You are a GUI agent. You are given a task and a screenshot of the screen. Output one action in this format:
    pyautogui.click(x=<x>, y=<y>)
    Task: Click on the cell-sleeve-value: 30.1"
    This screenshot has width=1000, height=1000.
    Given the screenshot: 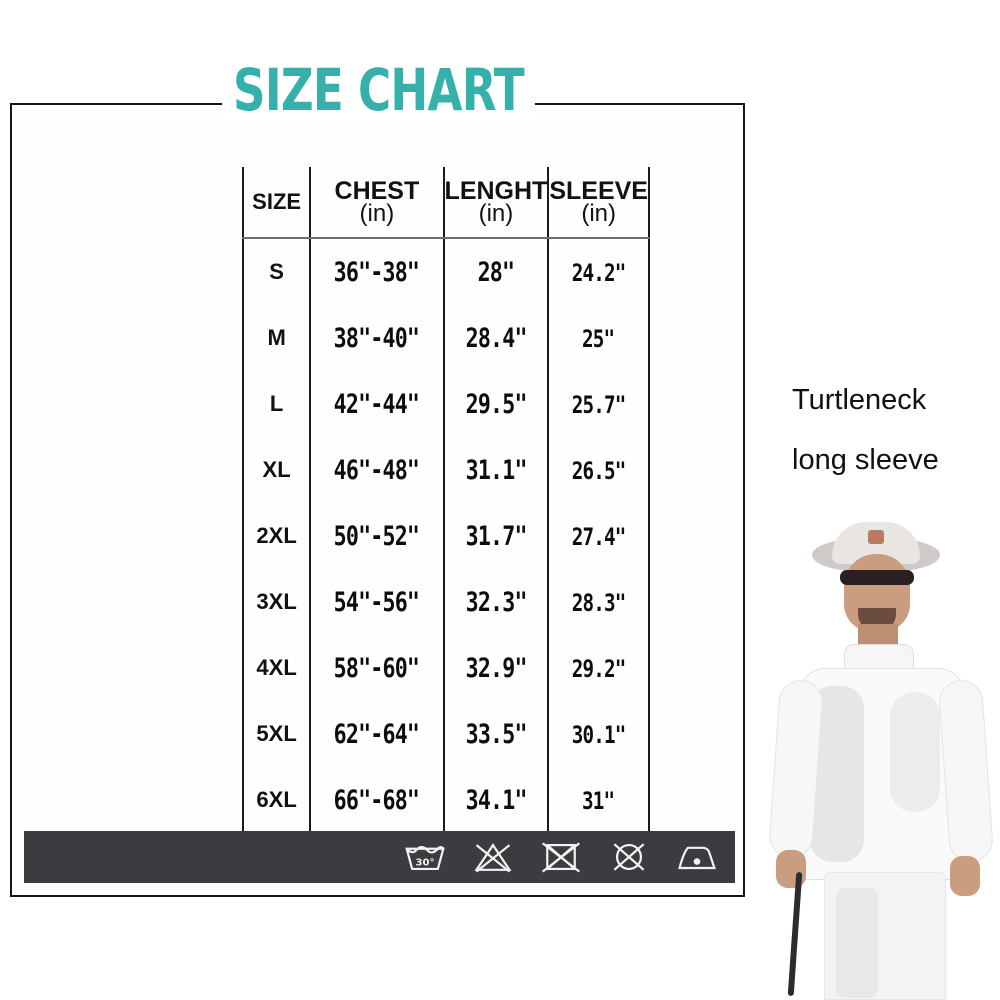 What is the action you would take?
    pyautogui.click(x=599, y=734)
    